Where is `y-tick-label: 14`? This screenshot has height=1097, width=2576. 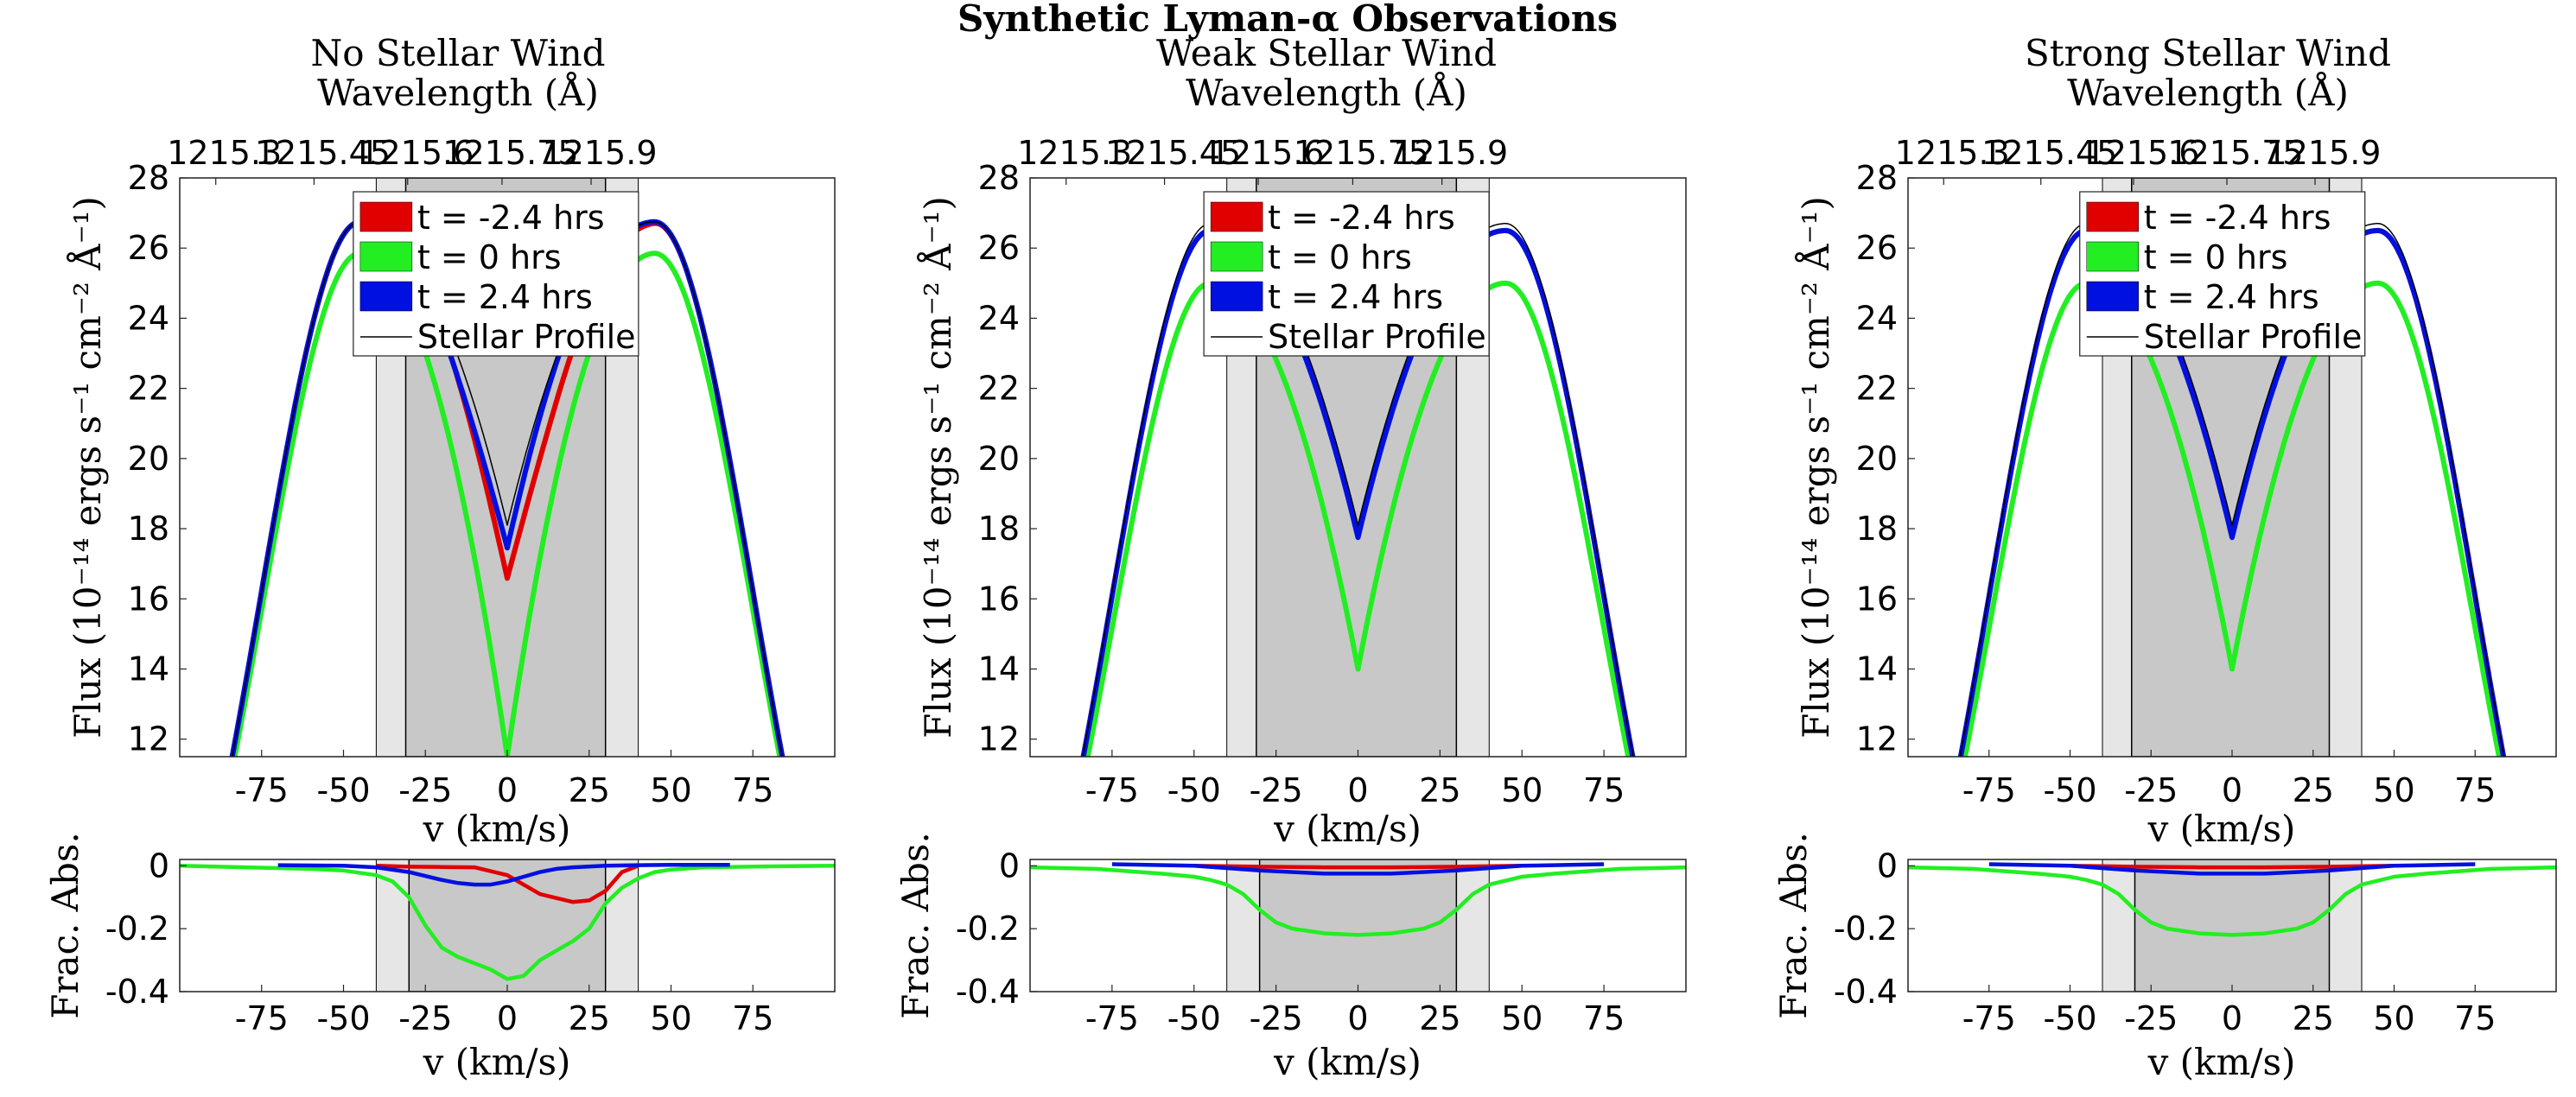 y-tick-label: 14 is located at coordinates (999, 669).